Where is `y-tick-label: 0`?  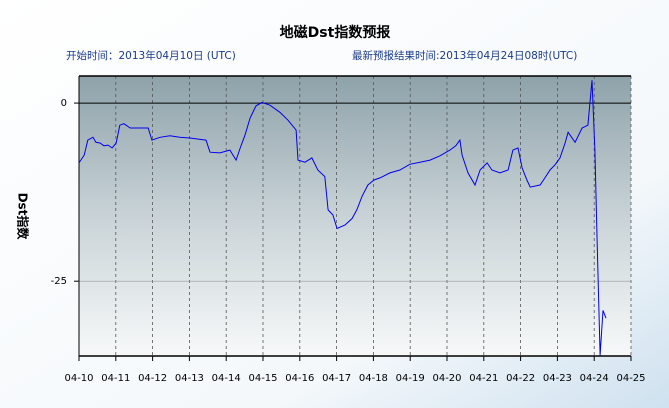 y-tick-label: 0 is located at coordinates (64, 103).